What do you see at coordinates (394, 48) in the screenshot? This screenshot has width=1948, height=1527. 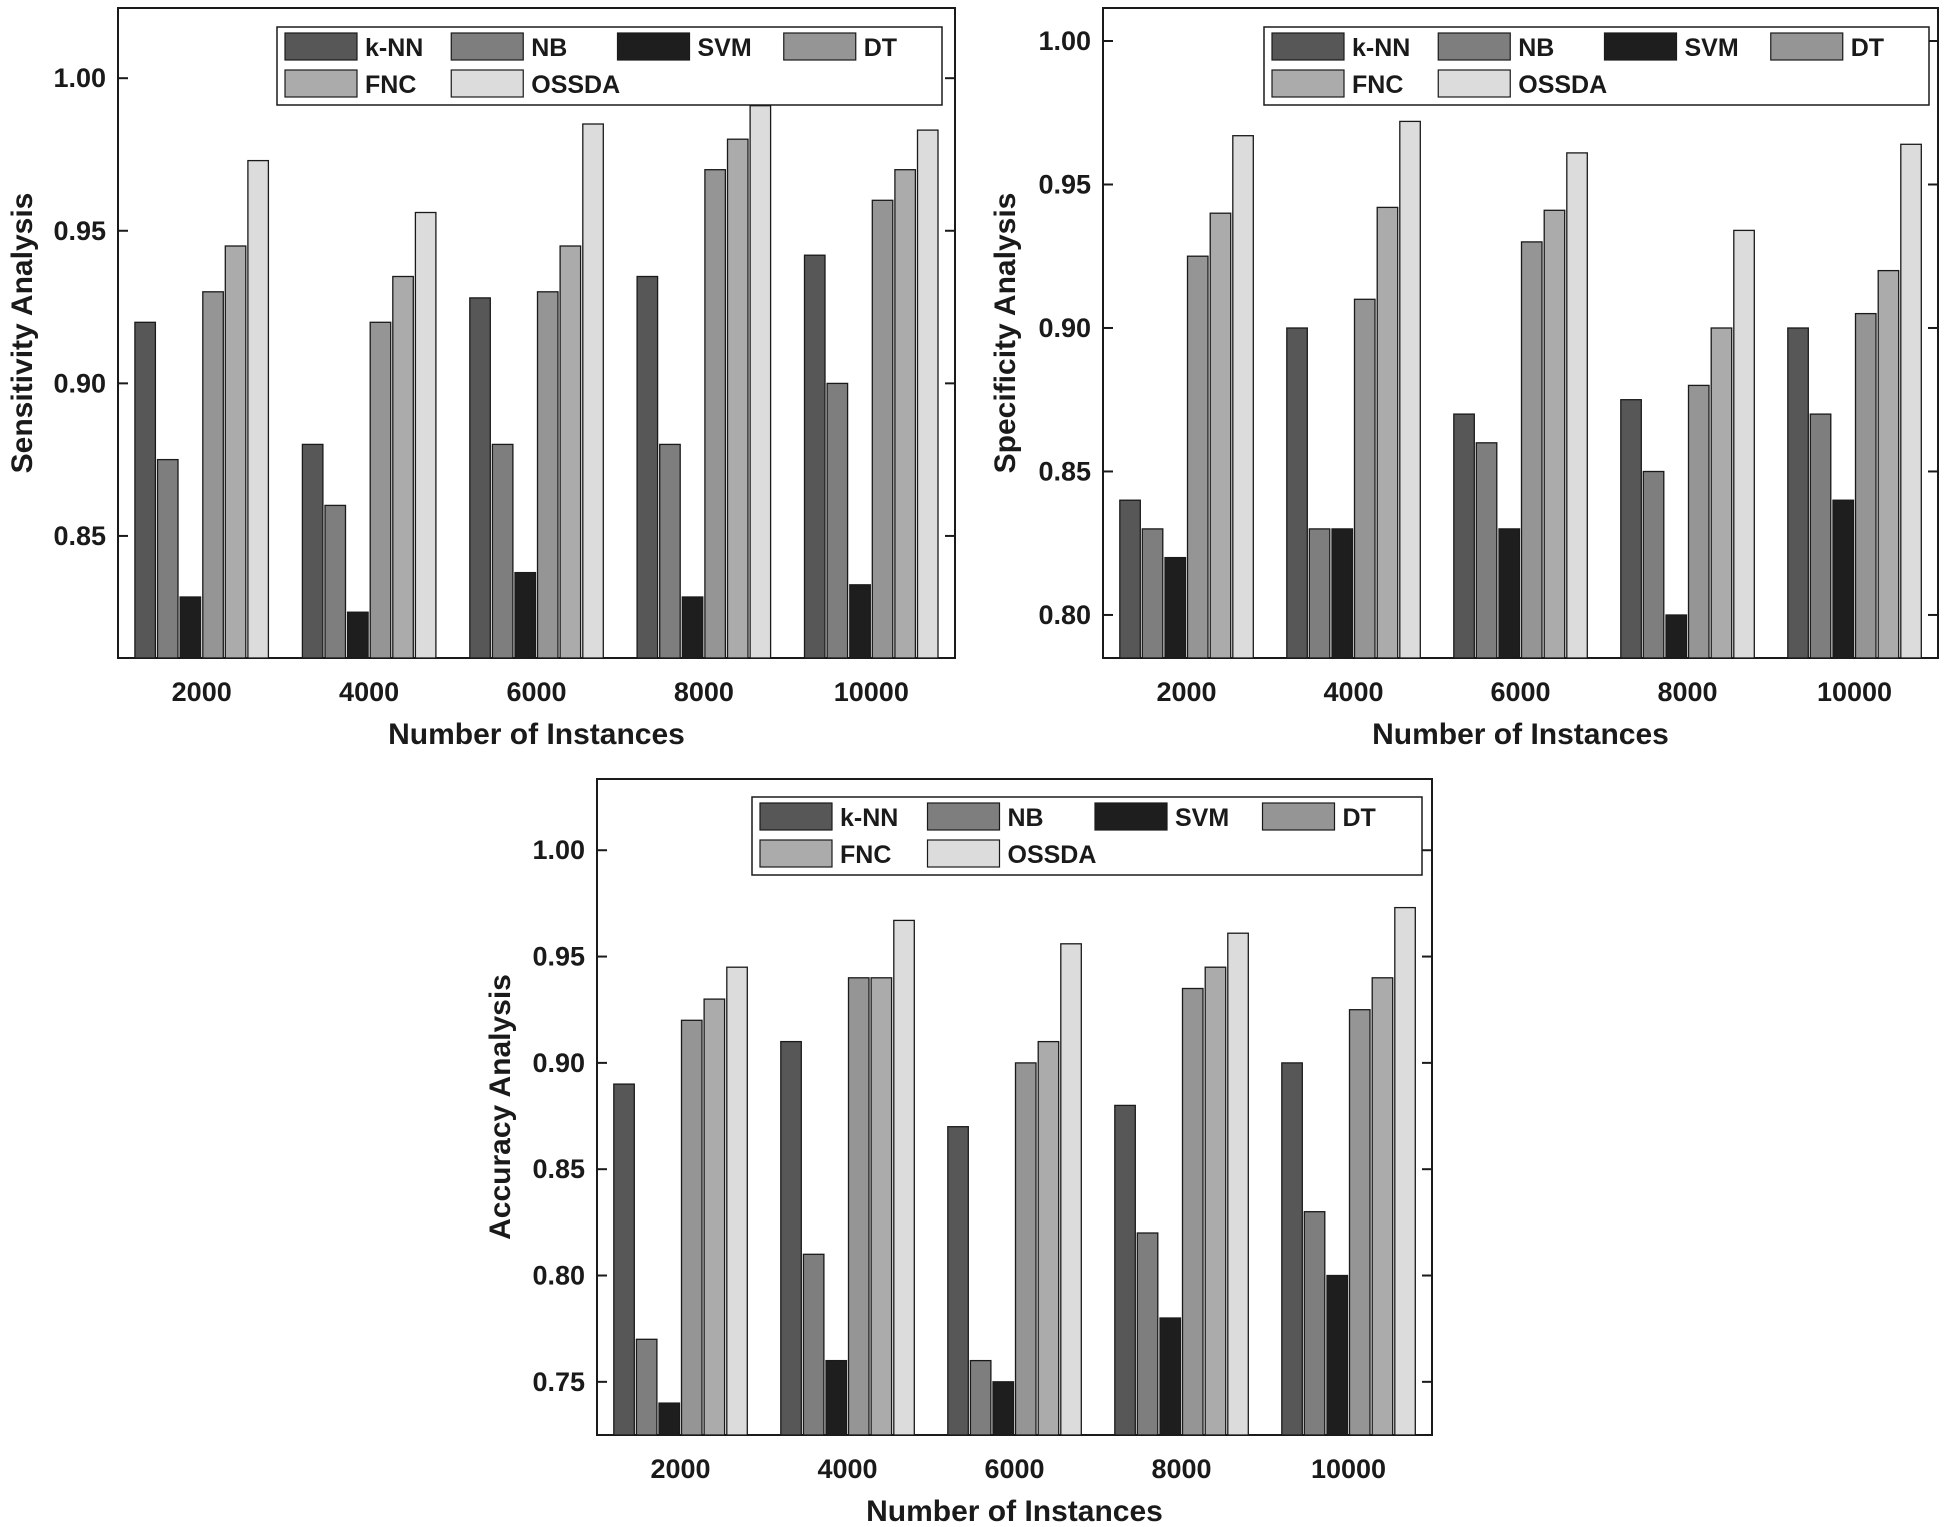 I see `legend-label-k-nn: k-NN` at bounding box center [394, 48].